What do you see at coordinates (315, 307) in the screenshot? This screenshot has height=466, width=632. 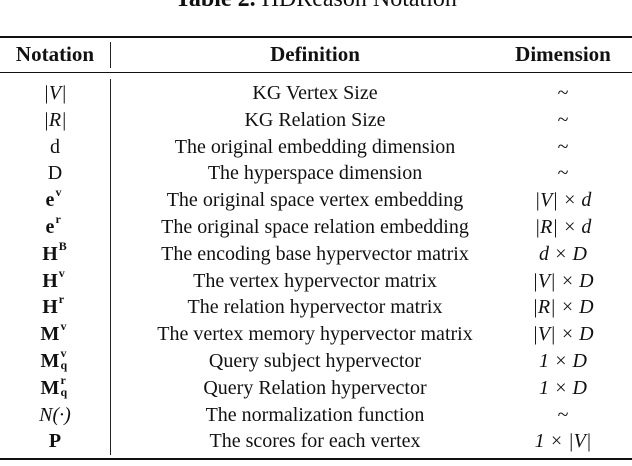 I see `definition-cell: The relation hypervector matrix` at bounding box center [315, 307].